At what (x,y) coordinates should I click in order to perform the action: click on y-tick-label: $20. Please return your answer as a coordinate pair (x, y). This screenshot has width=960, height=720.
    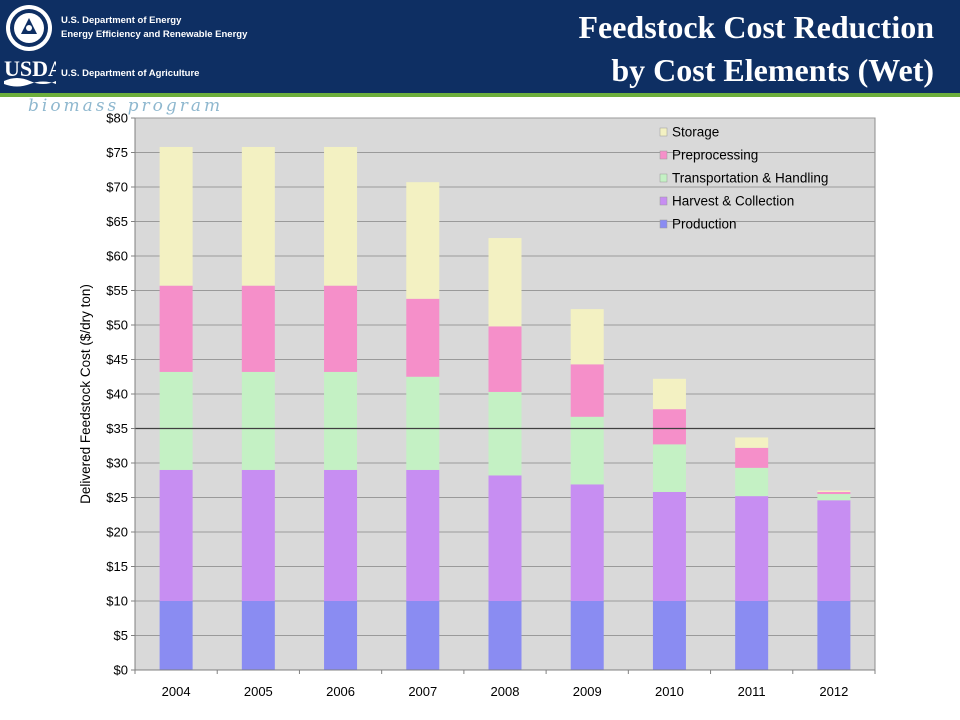
    Looking at the image, I should click on (117, 532).